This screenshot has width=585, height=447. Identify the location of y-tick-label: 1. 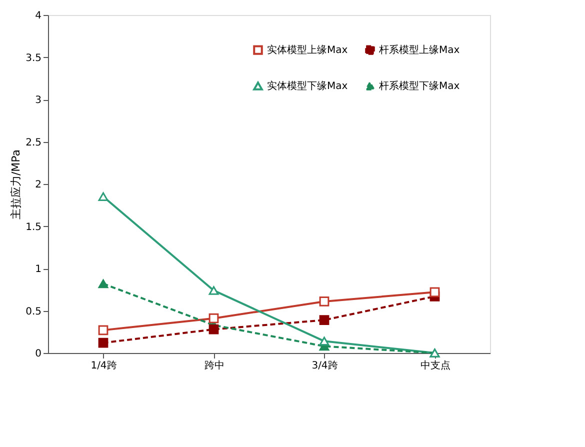
(38, 269).